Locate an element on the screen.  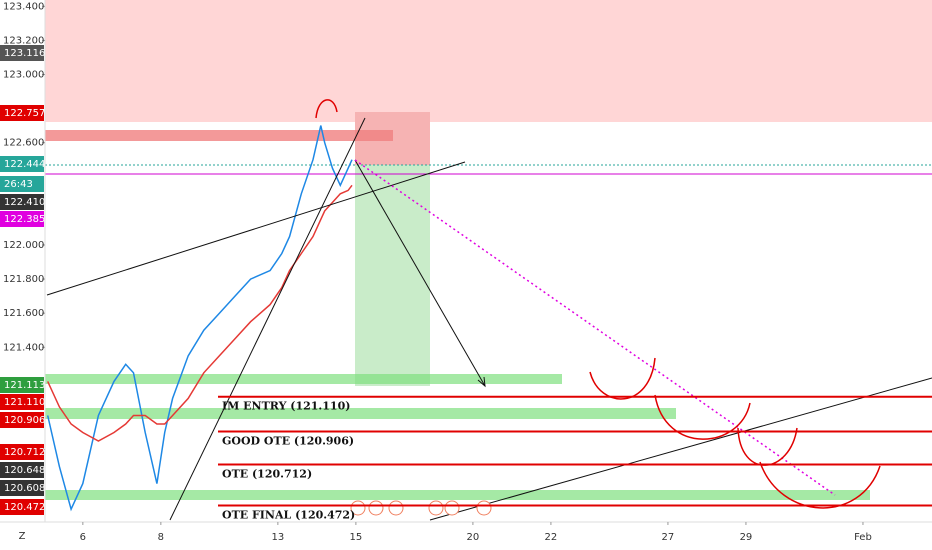
y-tick-label: 123.400 is located at coordinates (23, 6).